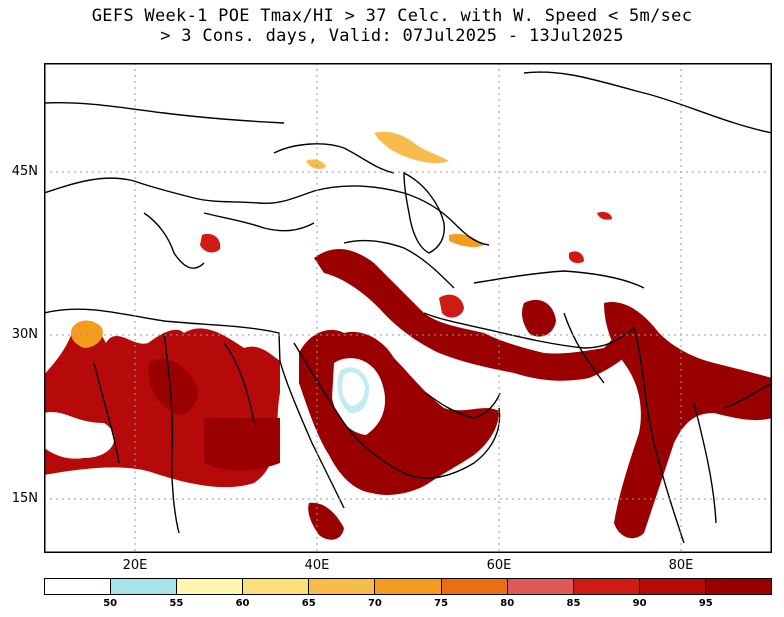  What do you see at coordinates (135, 565) in the screenshot?
I see `lon-label-20e: 20E` at bounding box center [135, 565].